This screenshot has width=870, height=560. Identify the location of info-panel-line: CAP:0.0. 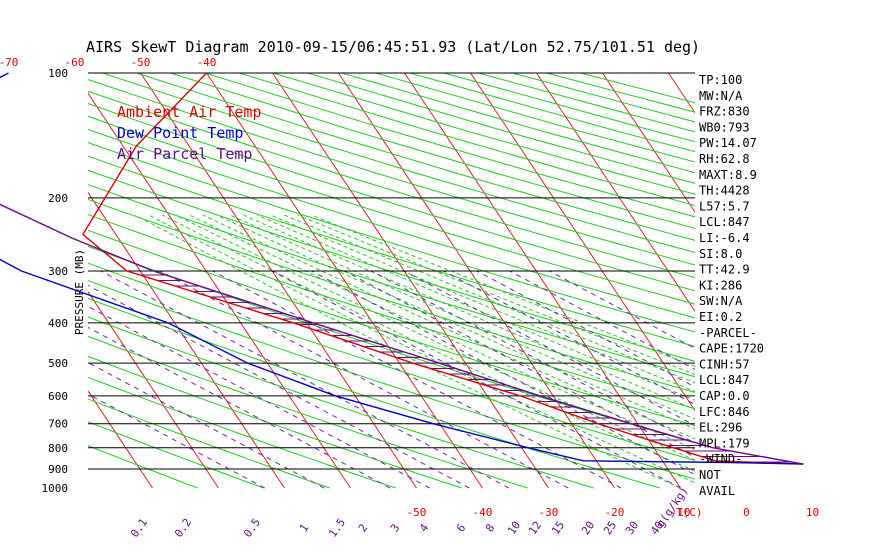
(724, 396).